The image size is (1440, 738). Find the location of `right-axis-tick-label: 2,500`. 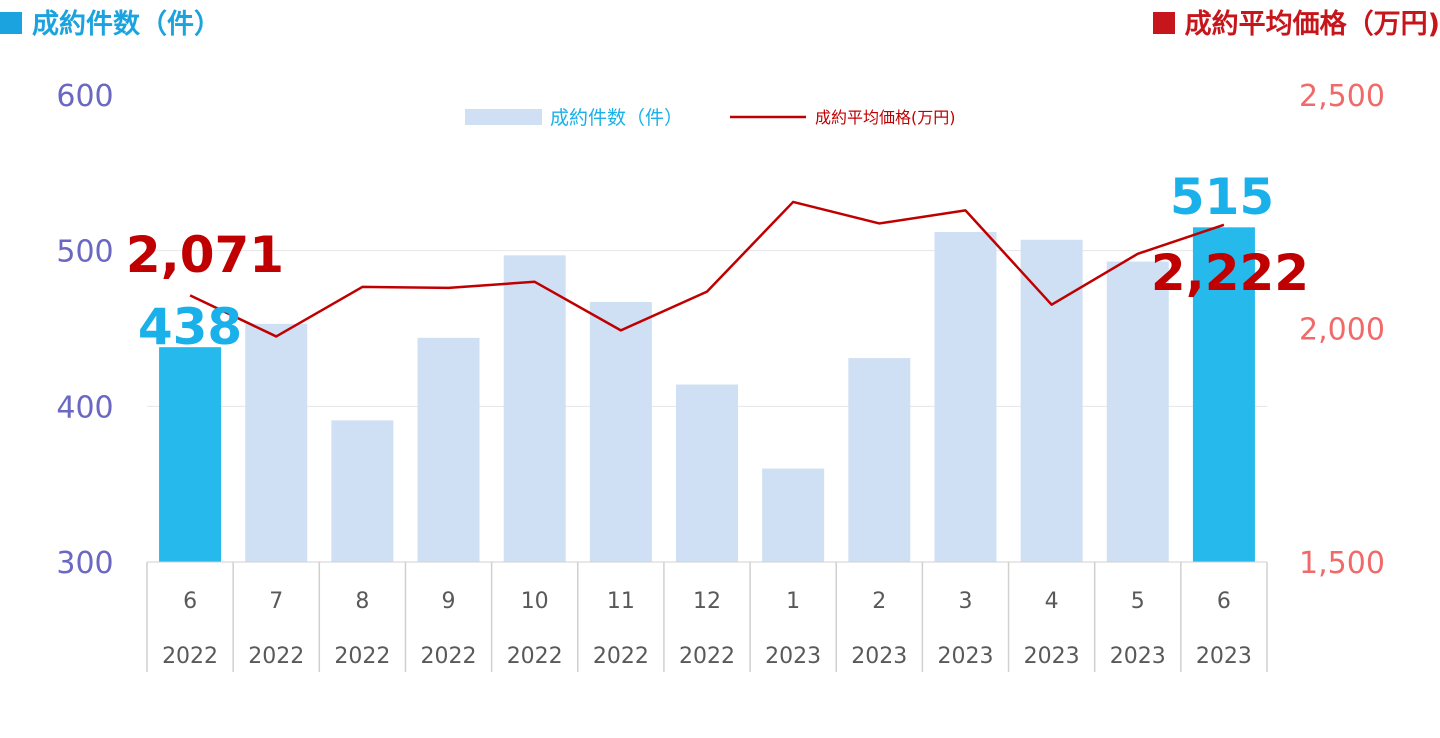

right-axis-tick-label: 2,500 is located at coordinates (1342, 96).